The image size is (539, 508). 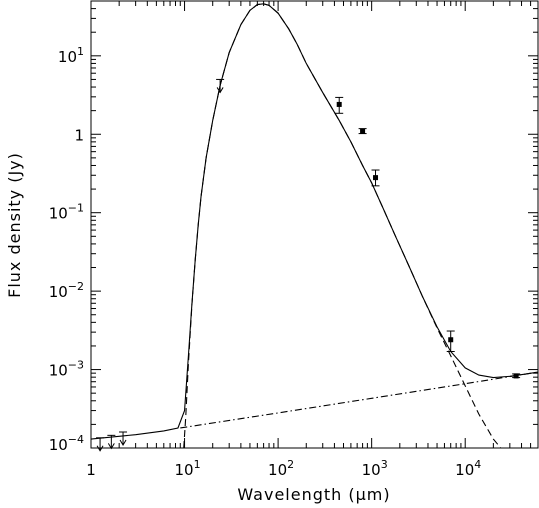 What do you see at coordinates (76, 286) in the screenshot?
I see `tick-label-exponent: −2` at bounding box center [76, 286].